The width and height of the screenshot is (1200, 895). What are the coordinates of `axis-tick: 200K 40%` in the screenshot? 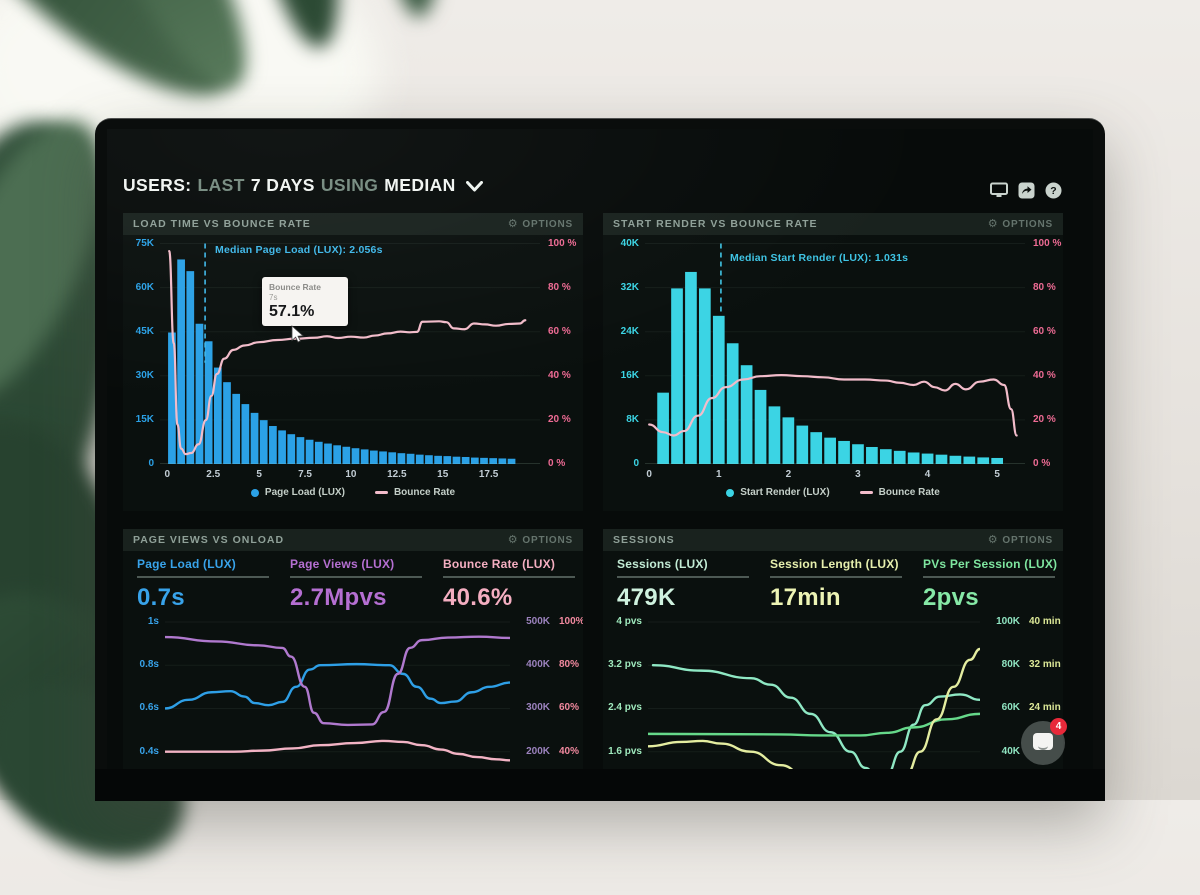 It's located at (553, 751).